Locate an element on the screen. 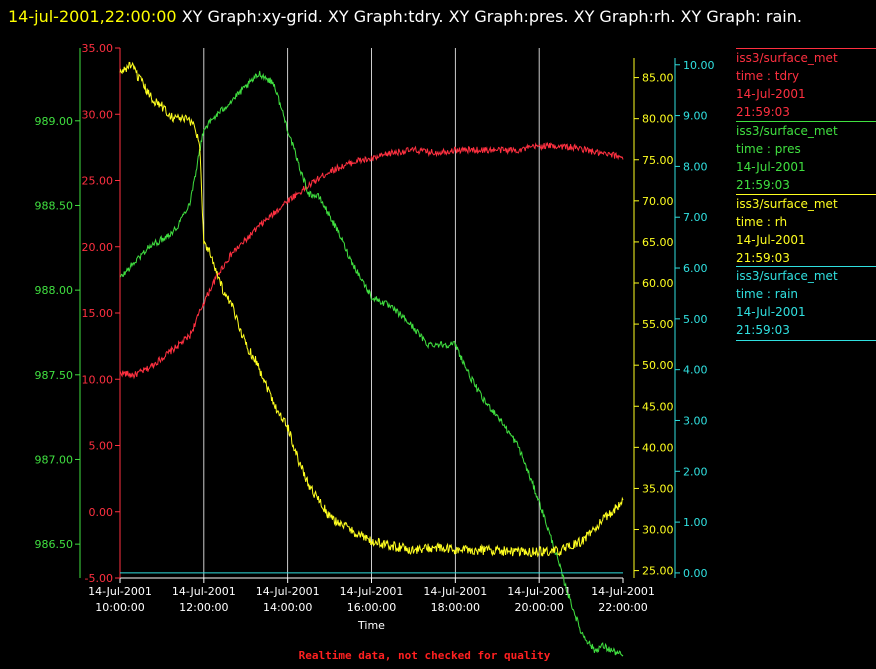  y-tick-label-rh: 55.00 is located at coordinates (658, 324).